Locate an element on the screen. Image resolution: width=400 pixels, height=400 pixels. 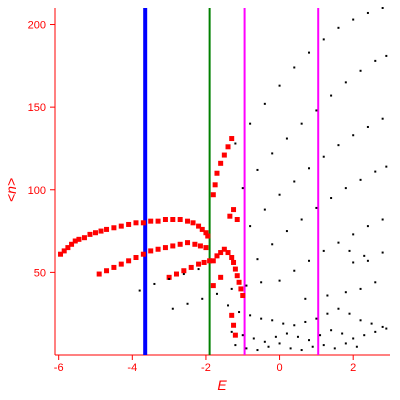
x-tick-label: -2 is located at coordinates (206, 368).